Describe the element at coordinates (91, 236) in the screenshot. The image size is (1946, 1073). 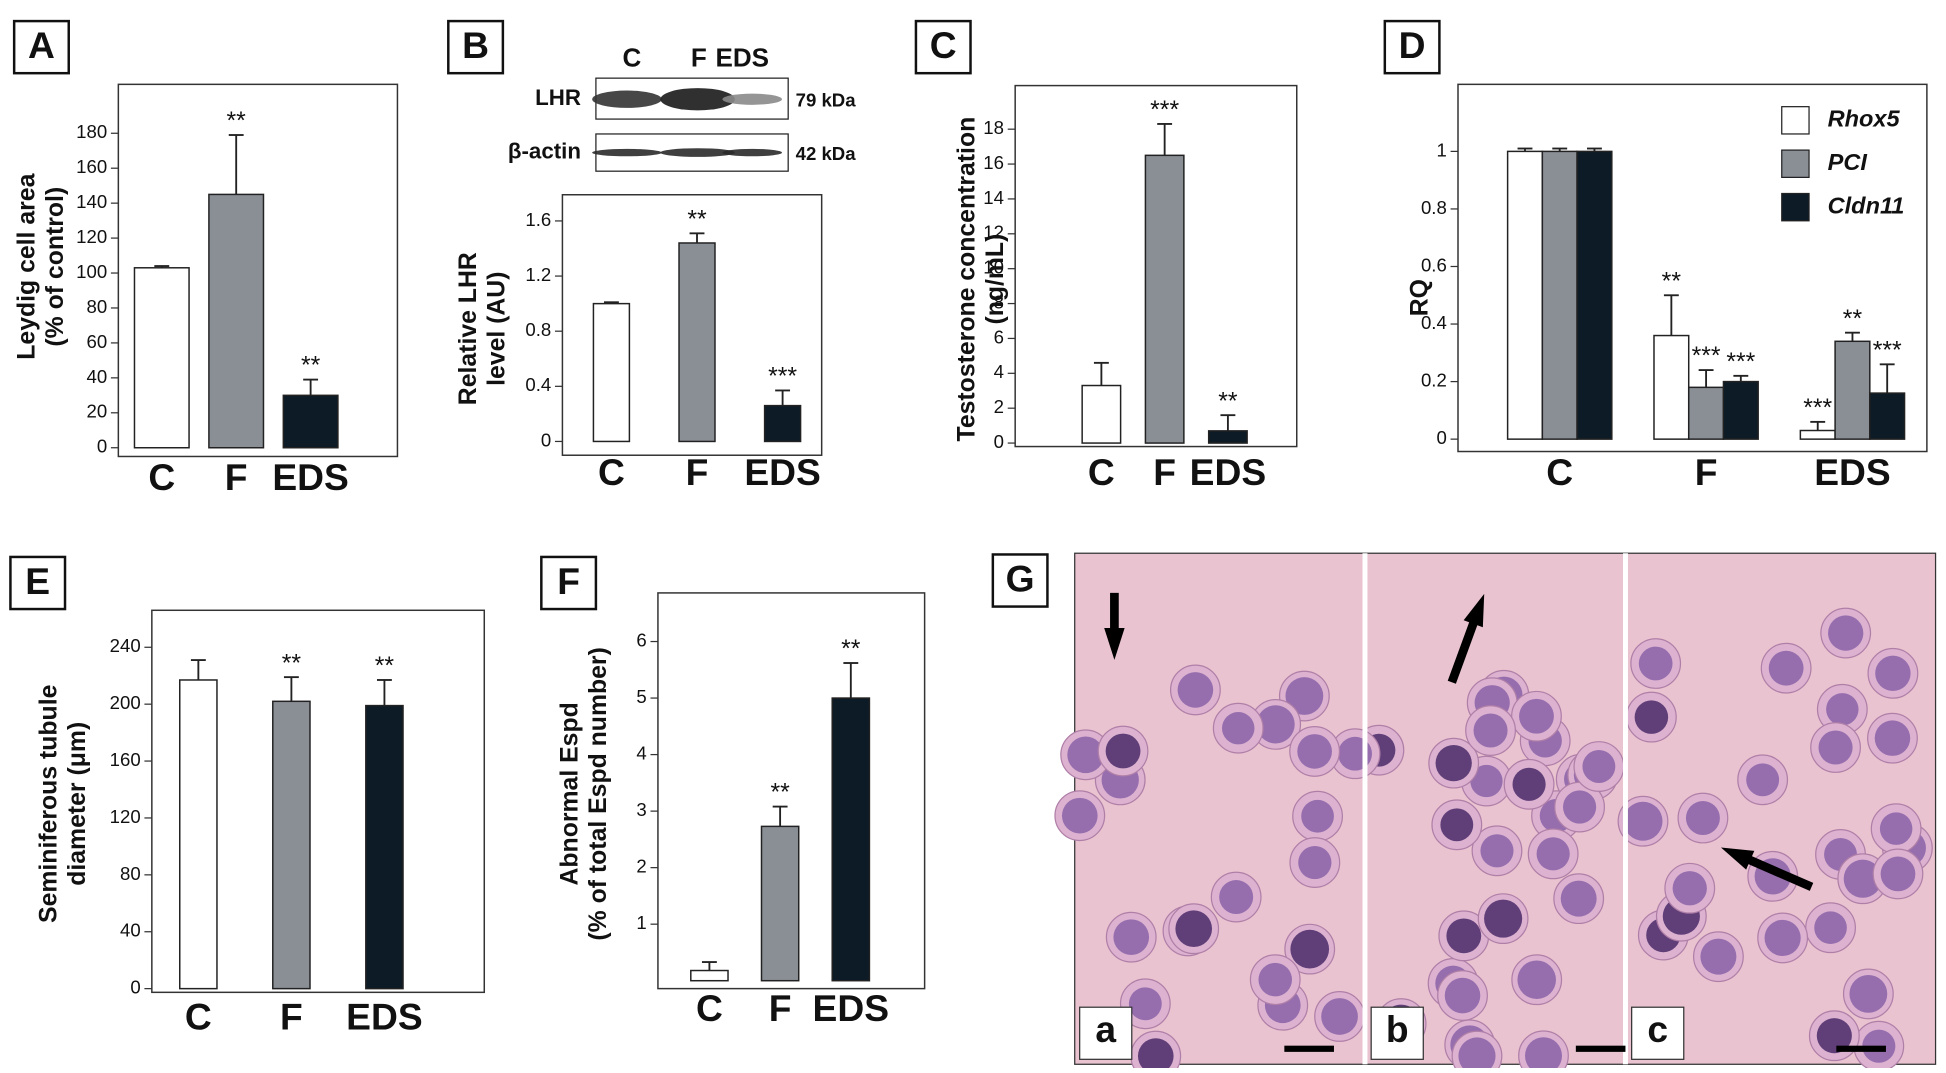
I see `y-tick-label: 120` at that location.